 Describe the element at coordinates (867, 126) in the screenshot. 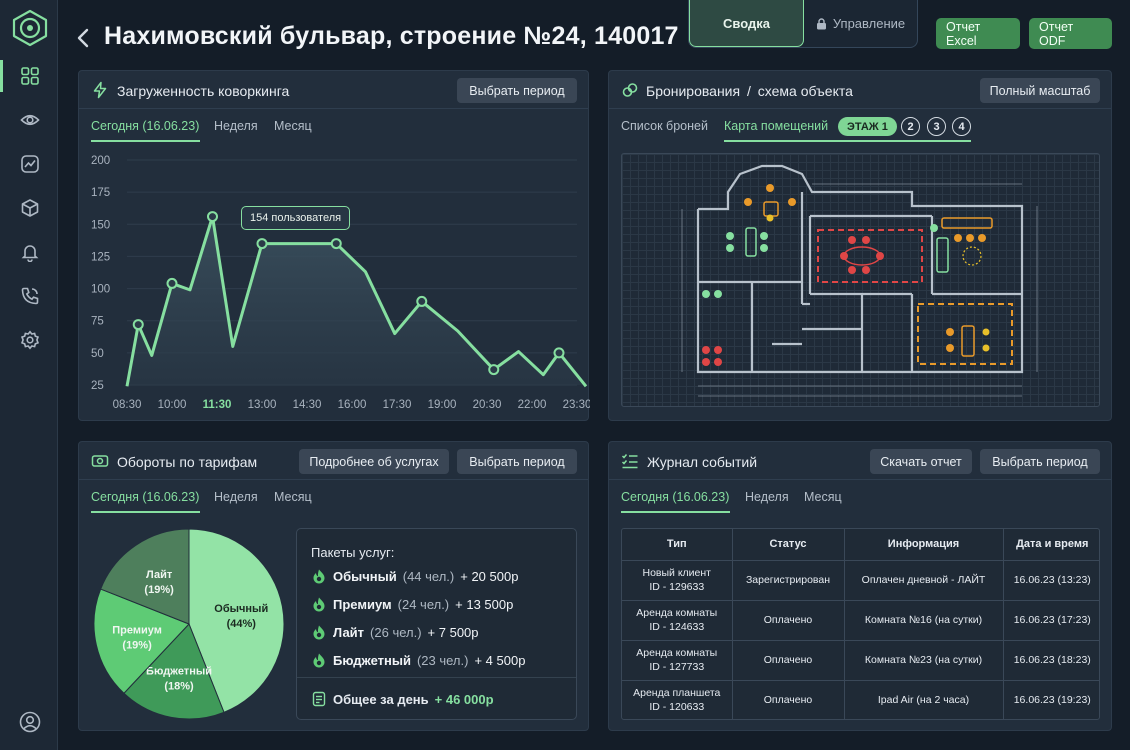

I see `floor-1-chip: ЭТАЖ 1` at that location.